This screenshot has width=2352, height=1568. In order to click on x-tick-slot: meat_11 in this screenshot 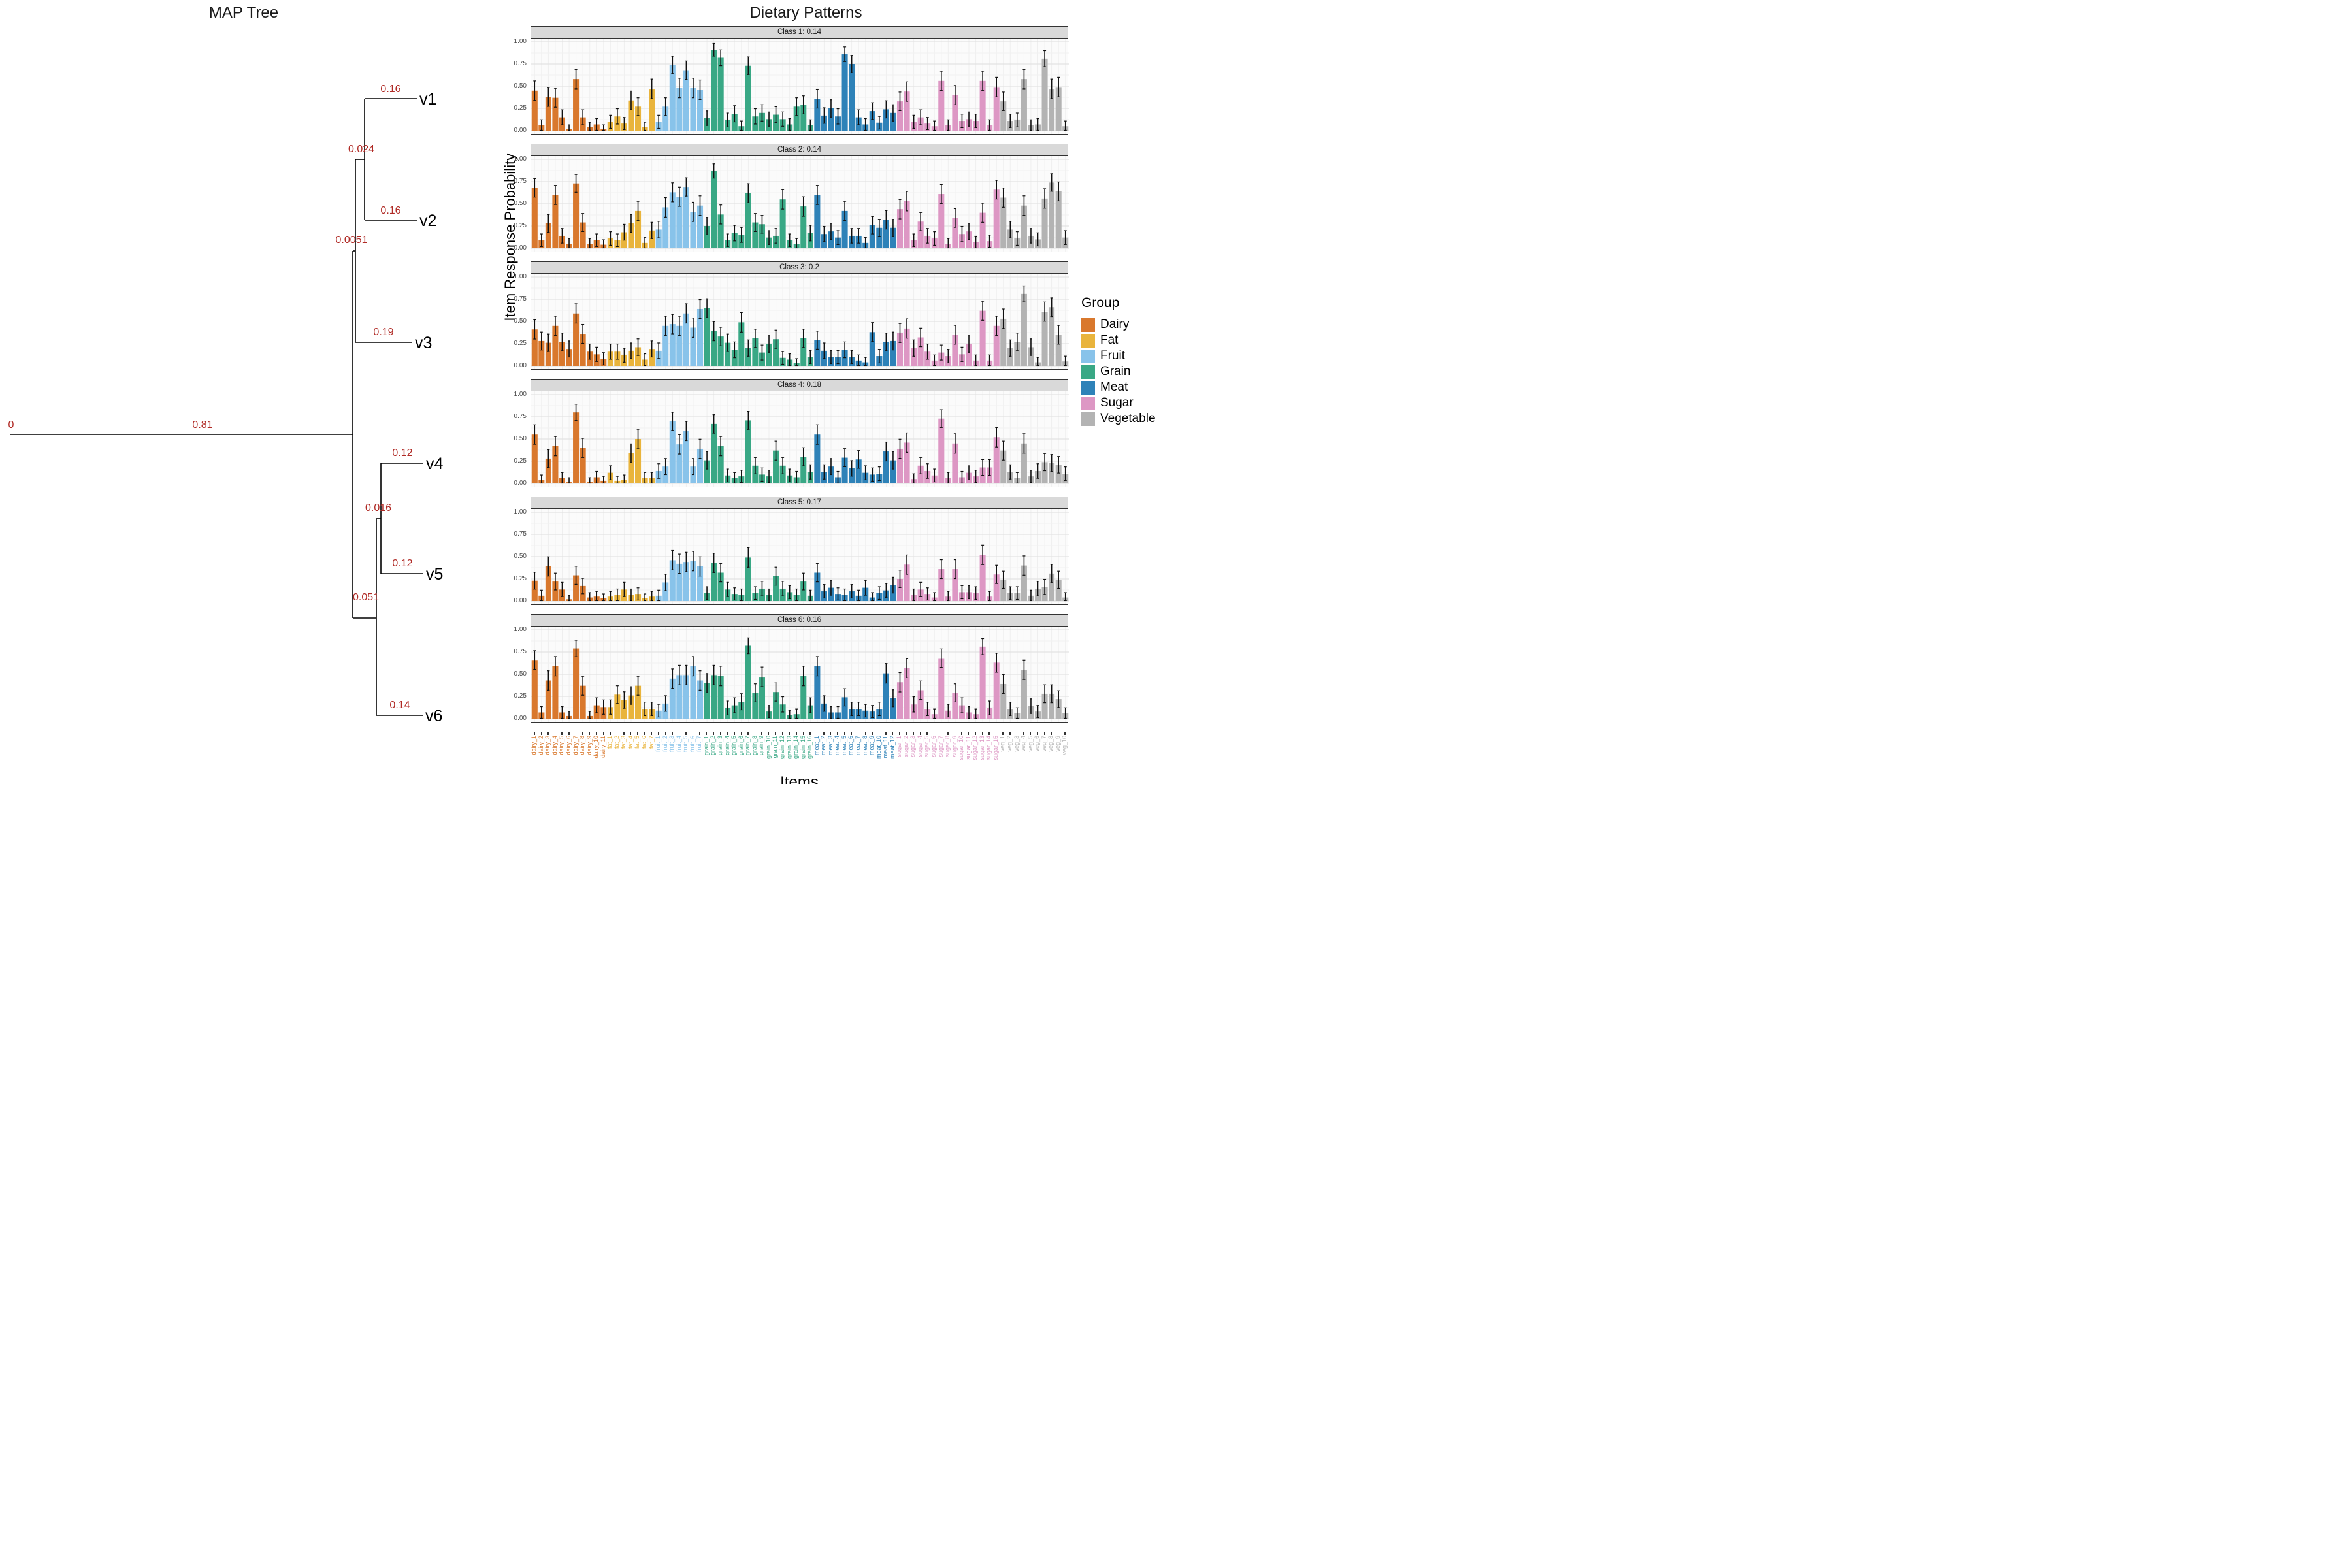, I will do `click(885, 753)`.